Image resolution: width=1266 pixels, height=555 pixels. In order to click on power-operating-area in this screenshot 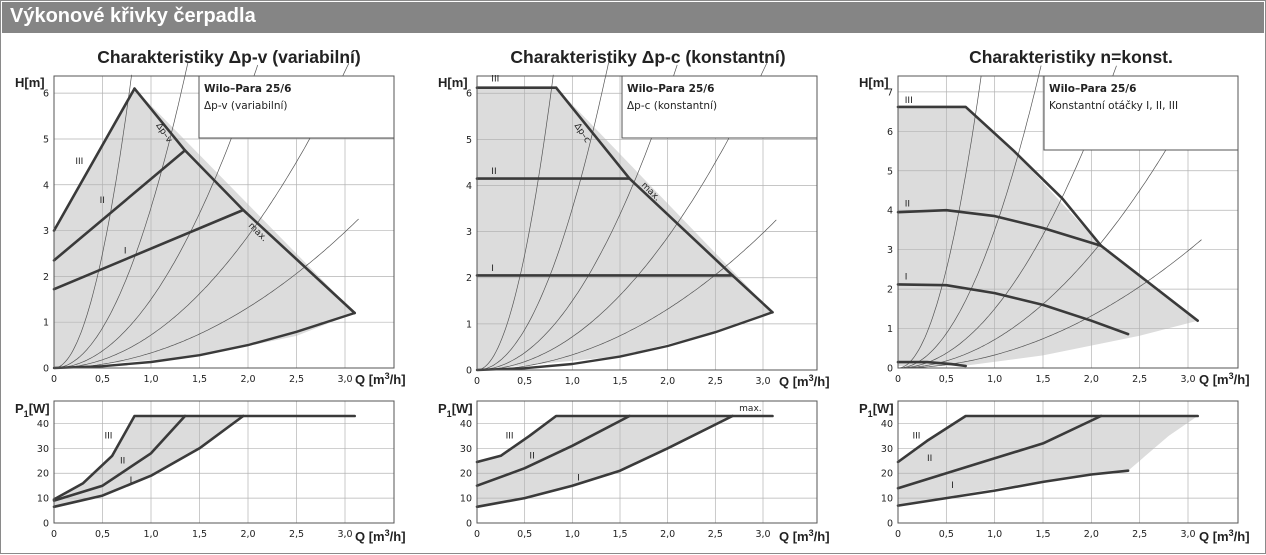, I will do `click(605, 461)`.